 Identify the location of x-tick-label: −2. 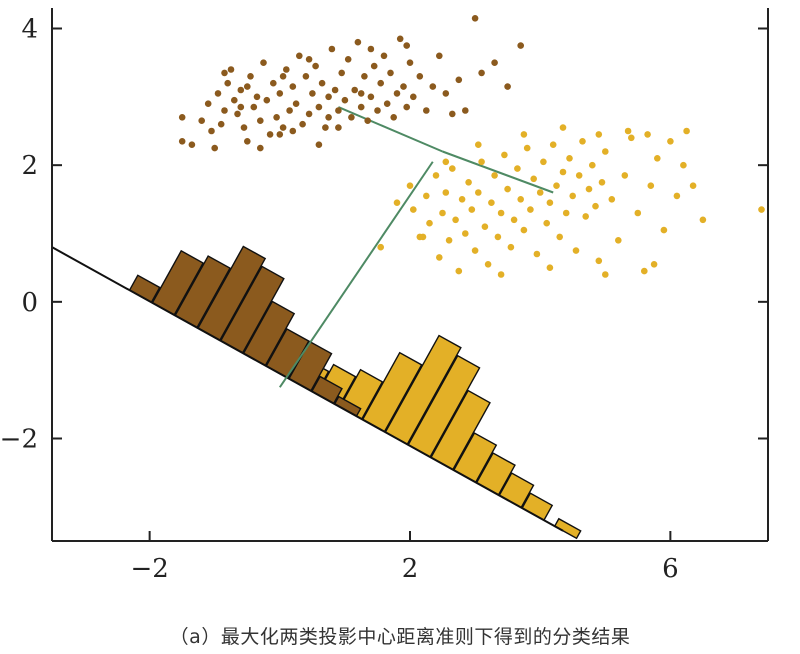
(149, 569).